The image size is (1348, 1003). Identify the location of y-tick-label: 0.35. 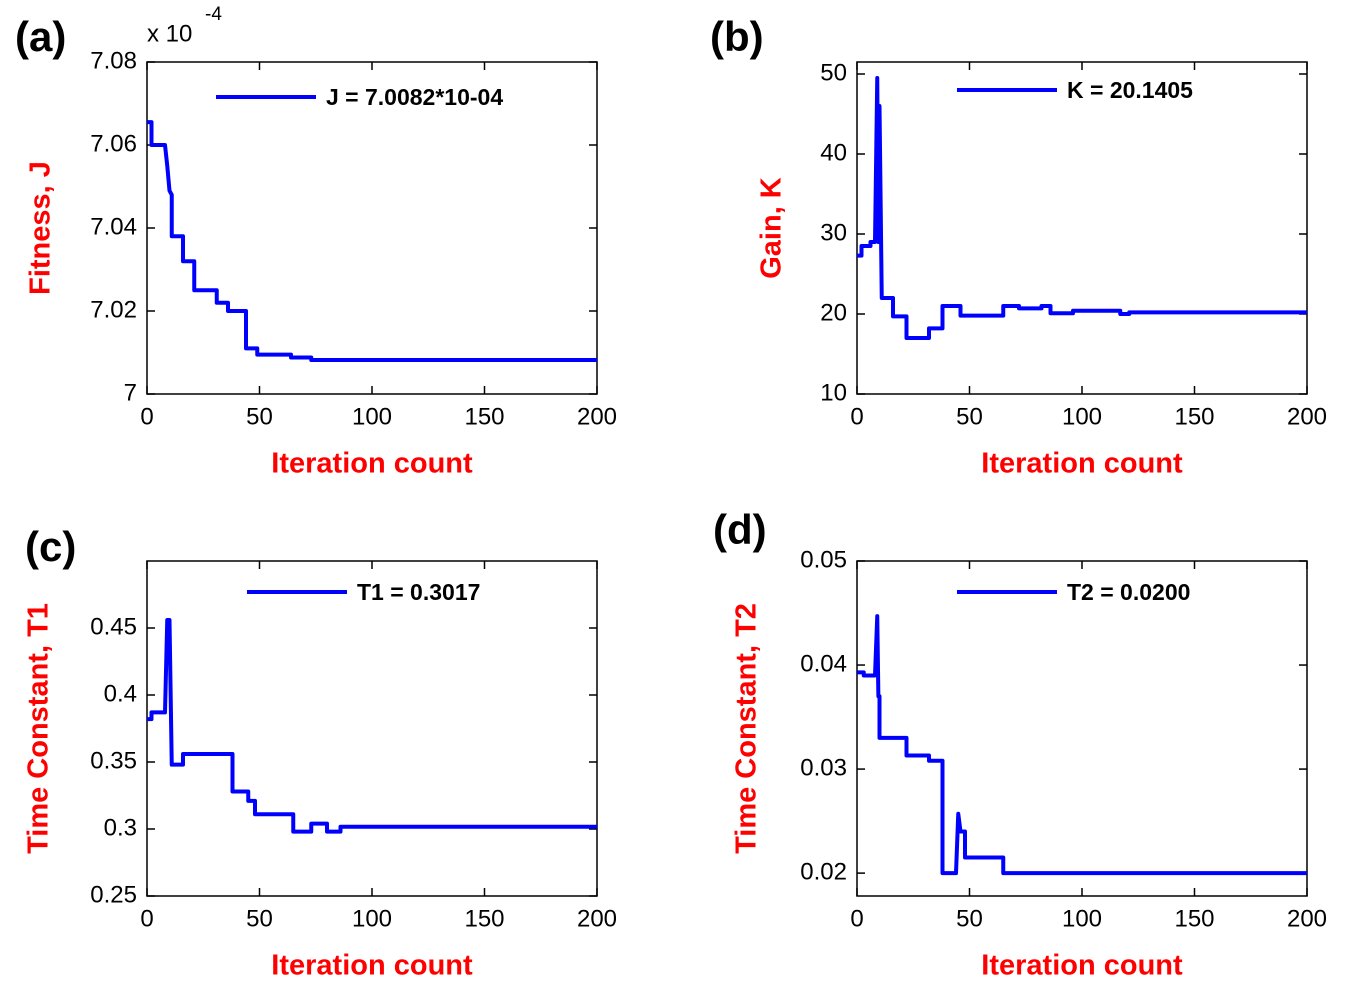
(113, 760).